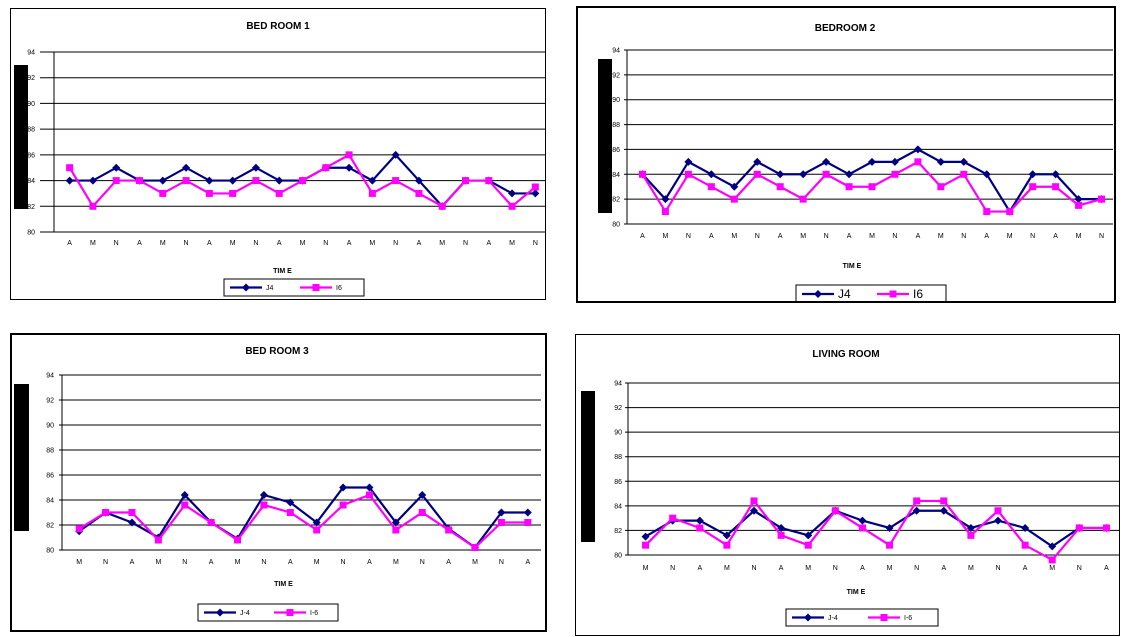 The width and height of the screenshot is (1125, 637). Describe the element at coordinates (270, 288) in the screenshot. I see `legend-label: J4` at that location.